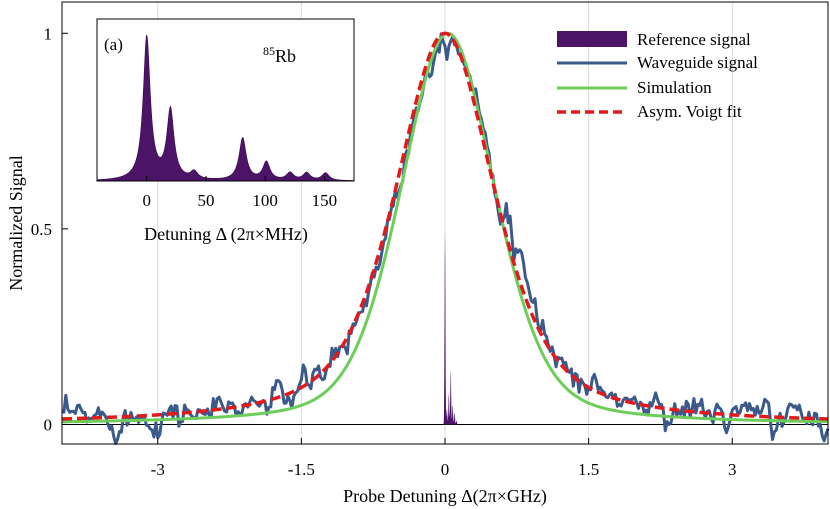 The height and width of the screenshot is (509, 830). I want to click on y-tick-label: 0, so click(48, 424).